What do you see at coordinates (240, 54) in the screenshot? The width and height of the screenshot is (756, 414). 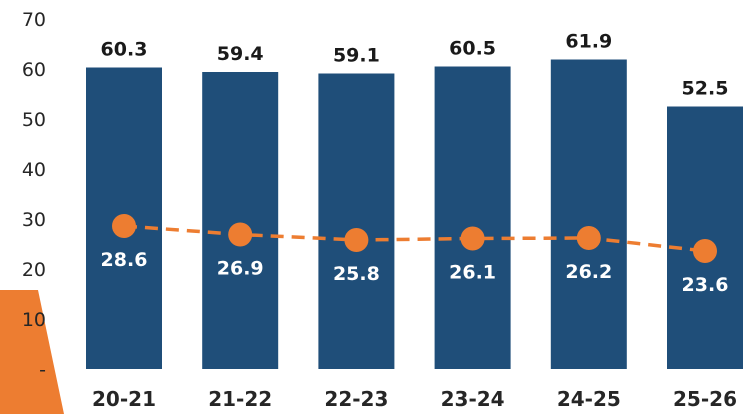 I see `bar-value-label: 59.4` at bounding box center [240, 54].